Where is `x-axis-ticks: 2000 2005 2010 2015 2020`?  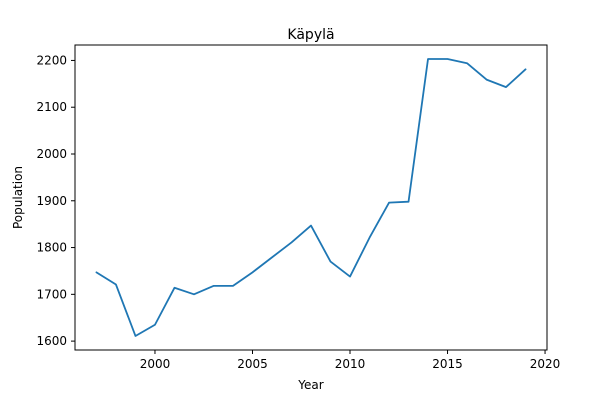 x-axis-ticks: 2000 2005 2010 2015 2020 is located at coordinates (350, 360).